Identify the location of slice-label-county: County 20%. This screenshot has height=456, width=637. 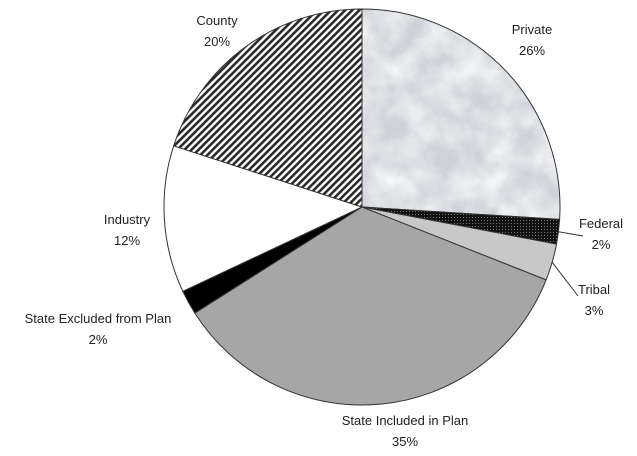
(217, 31).